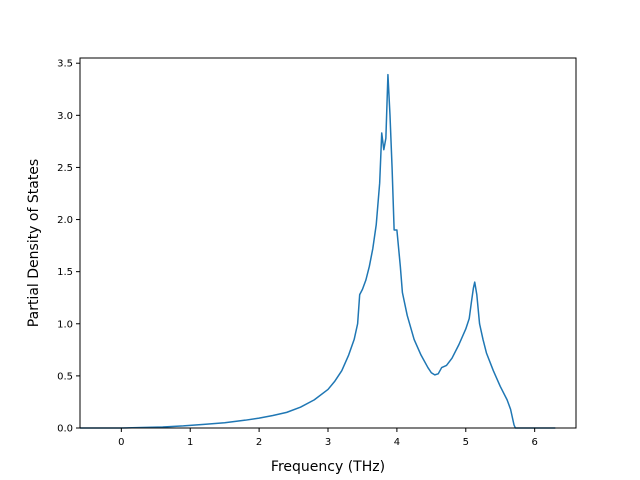  Describe the element at coordinates (328, 442) in the screenshot. I see `x-tick-label: 3` at that location.